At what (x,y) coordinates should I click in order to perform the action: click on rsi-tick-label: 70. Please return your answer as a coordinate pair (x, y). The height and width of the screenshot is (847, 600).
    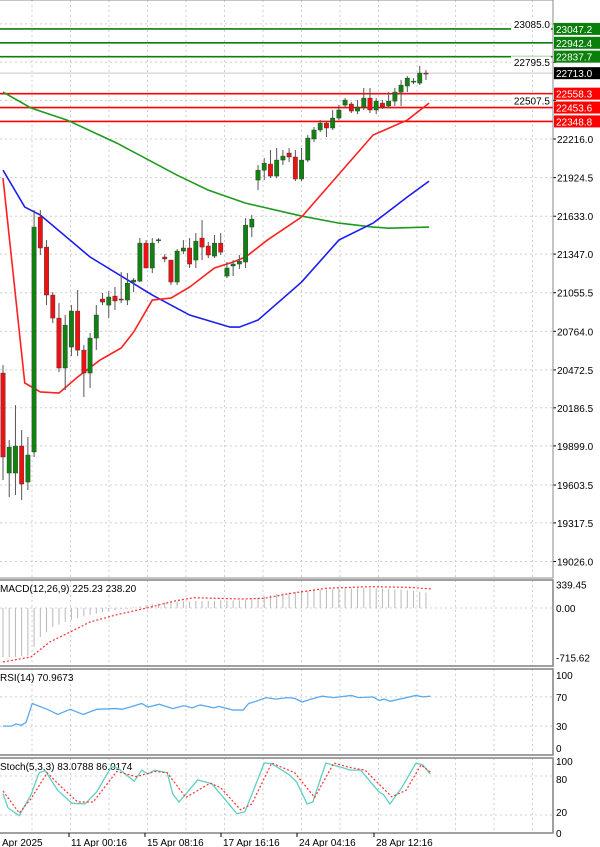
    Looking at the image, I should click on (562, 698).